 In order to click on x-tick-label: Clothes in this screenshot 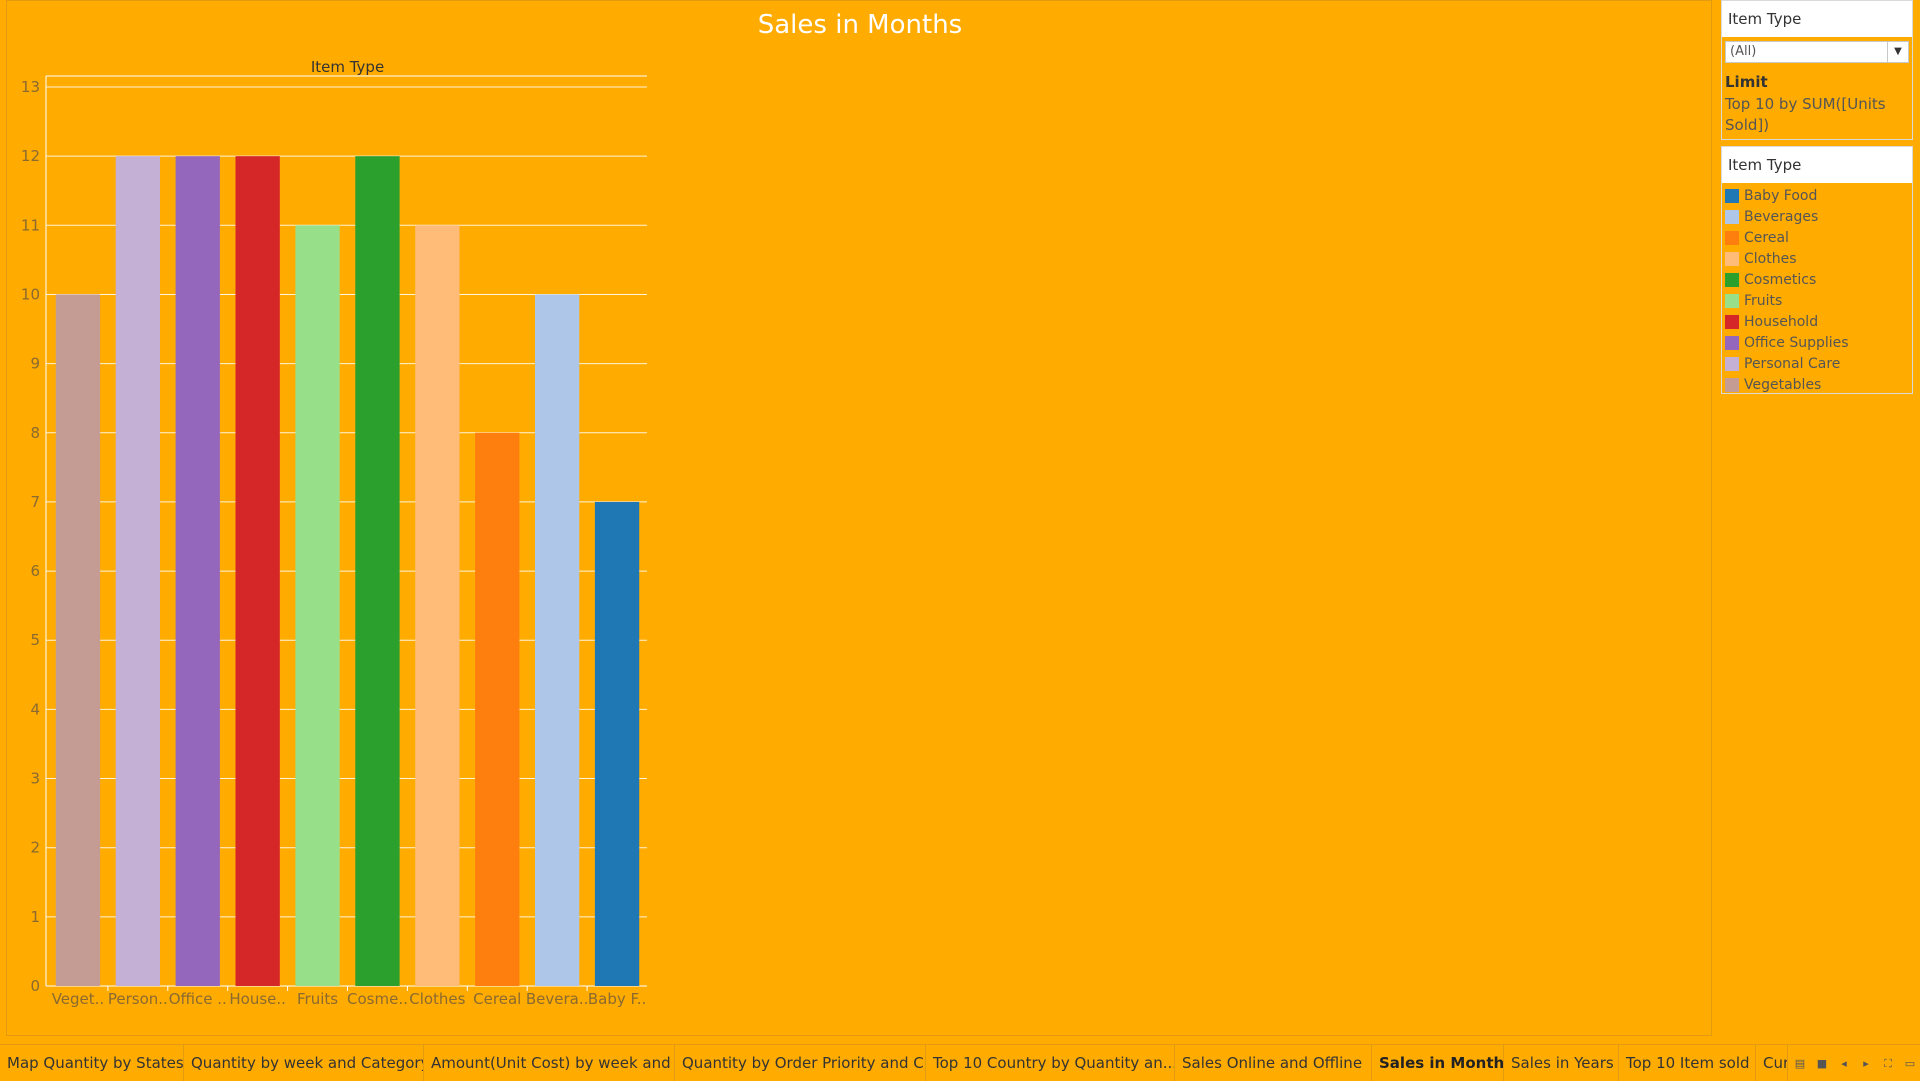, I will do `click(437, 999)`.